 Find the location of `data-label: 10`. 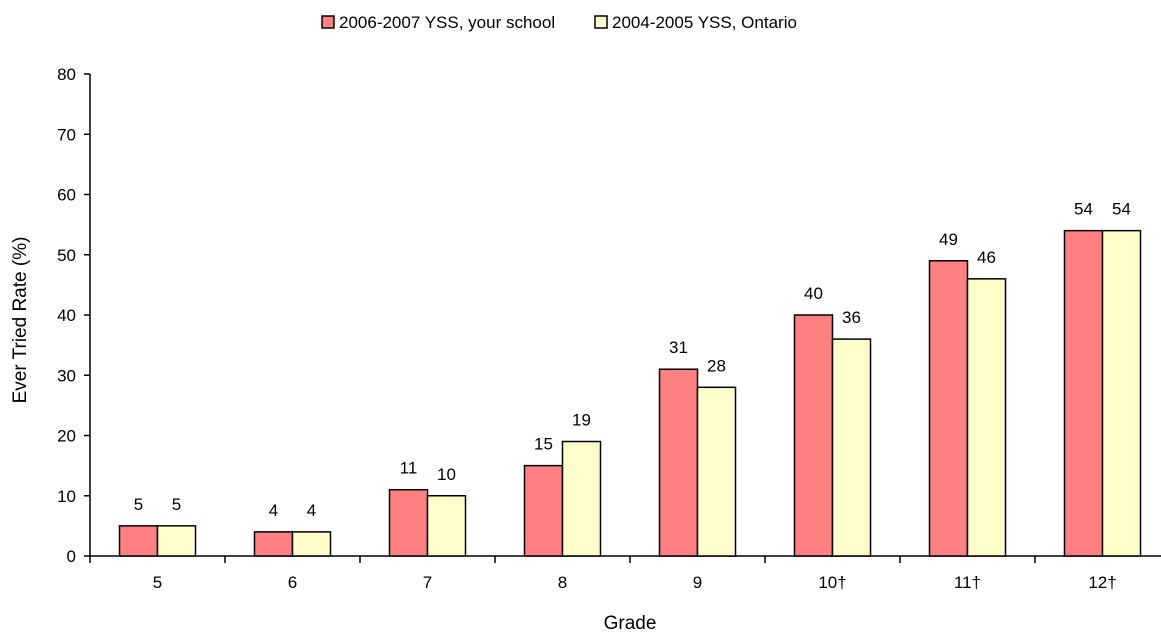

data-label: 10 is located at coordinates (446, 474).